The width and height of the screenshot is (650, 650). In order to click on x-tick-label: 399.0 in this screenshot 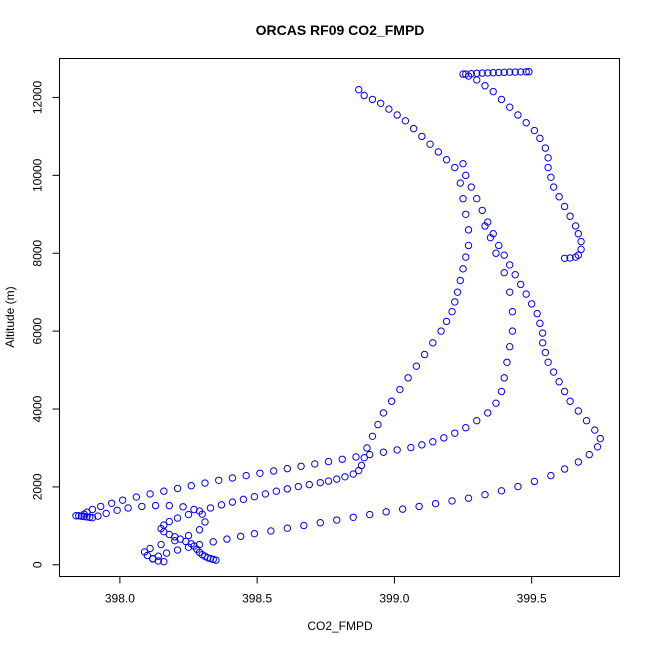, I will do `click(394, 599)`.